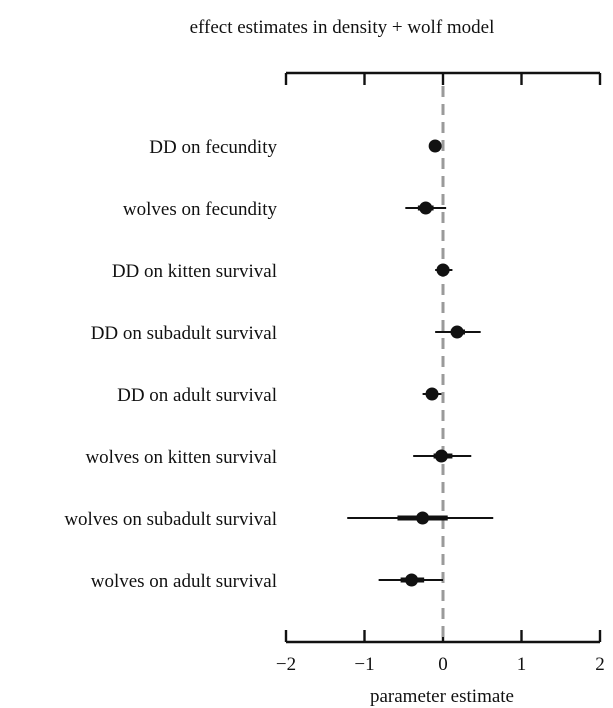 Image resolution: width=613 pixels, height=708 pixels. What do you see at coordinates (279, 395) in the screenshot?
I see `estimate-row: DD on adult survival` at bounding box center [279, 395].